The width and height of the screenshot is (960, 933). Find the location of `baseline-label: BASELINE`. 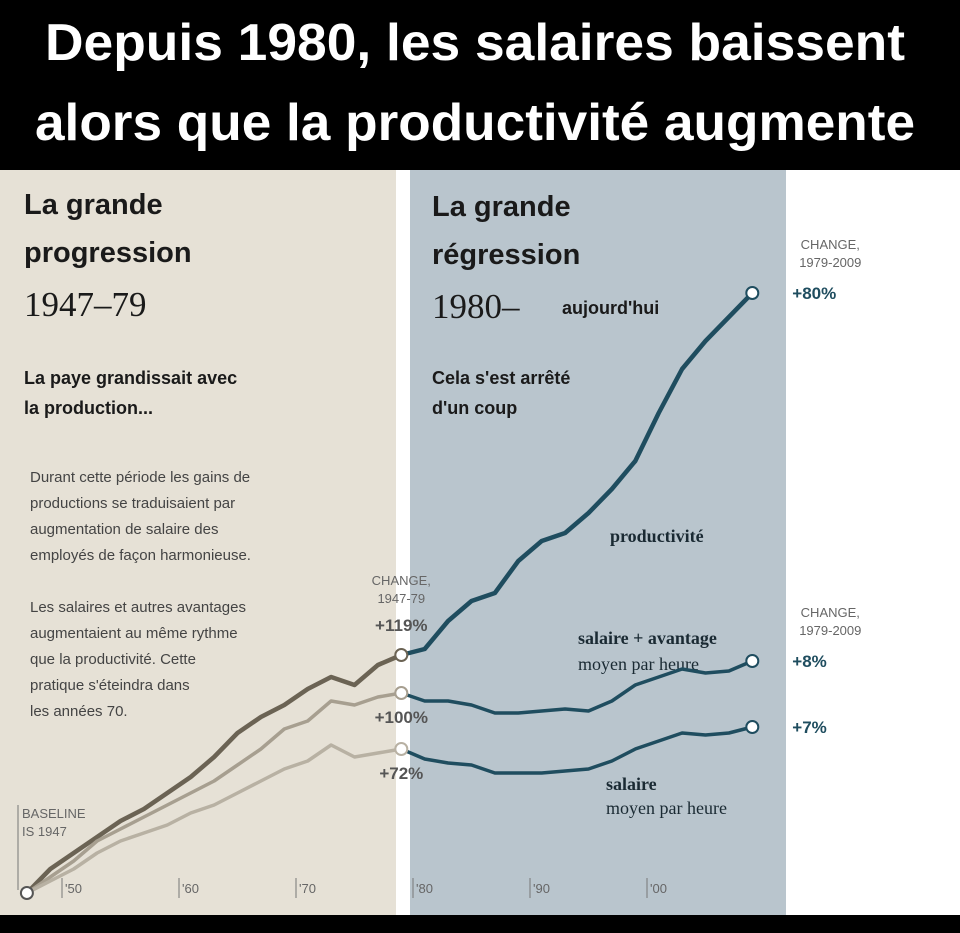

baseline-label: BASELINE is located at coordinates (54, 813).